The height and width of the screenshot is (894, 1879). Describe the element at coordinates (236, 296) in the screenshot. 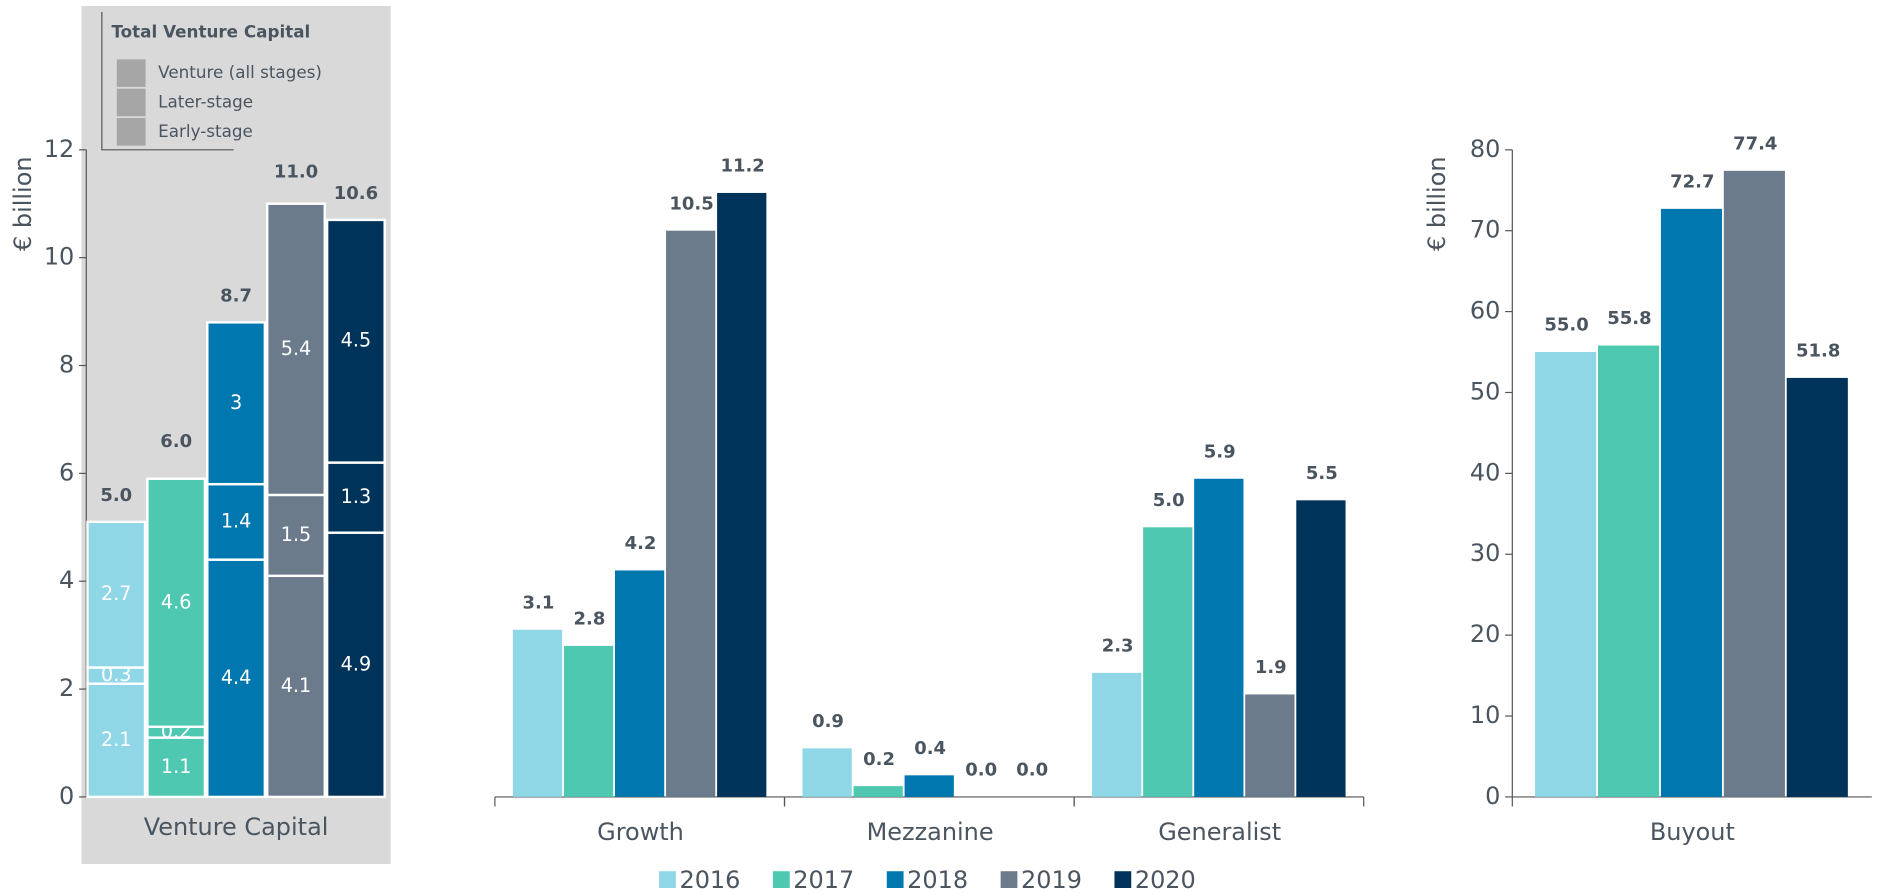

I see `total-label: 8.7` at that location.